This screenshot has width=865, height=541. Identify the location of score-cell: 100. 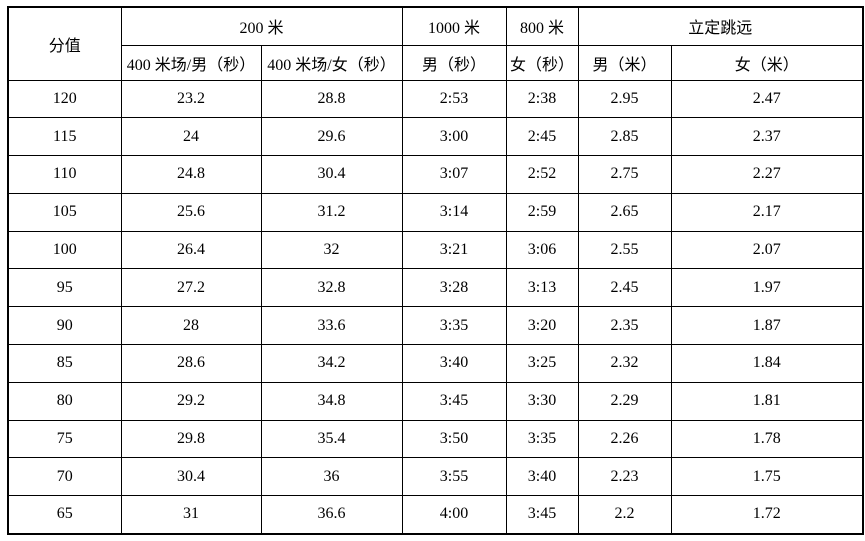
(64, 250).